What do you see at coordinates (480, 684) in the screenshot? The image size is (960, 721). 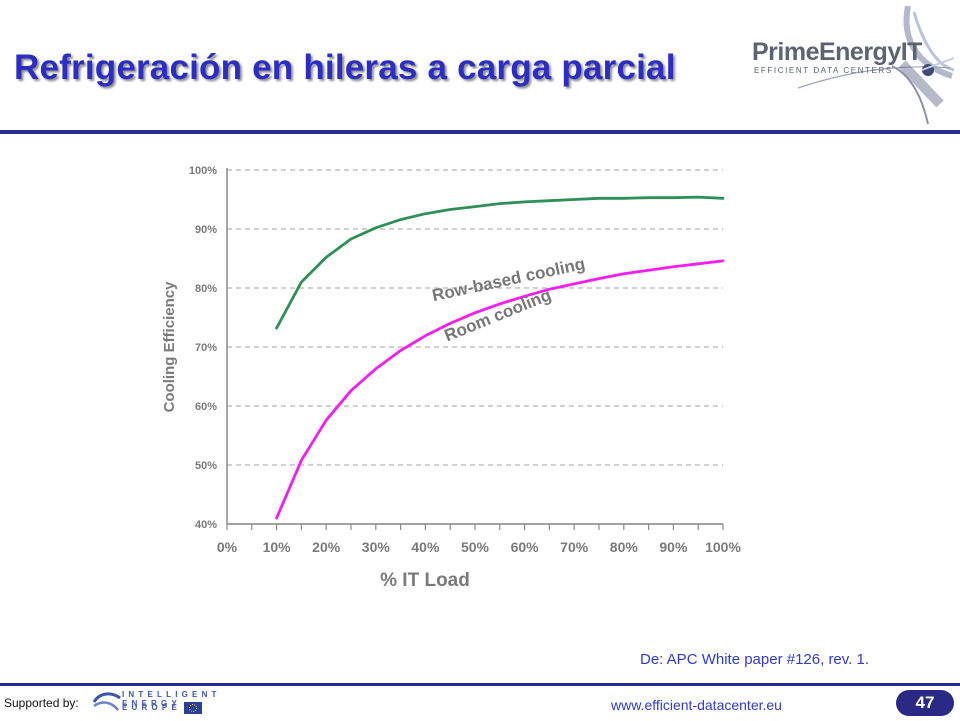 I see `footer-divider` at bounding box center [480, 684].